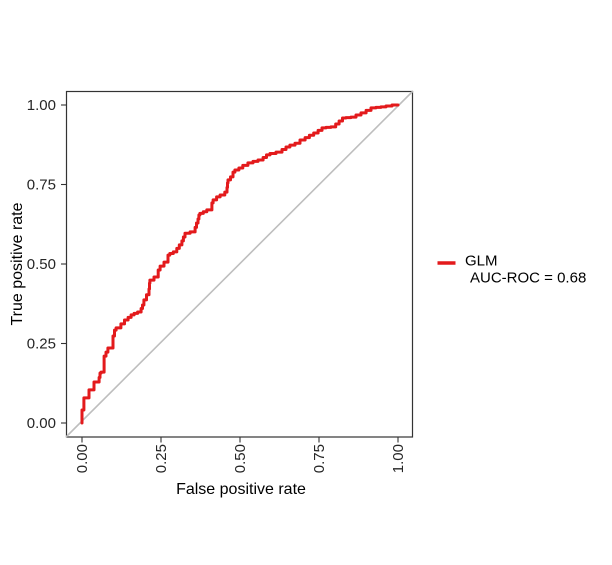  I want to click on y-tick-label: 1.00, so click(41, 105).